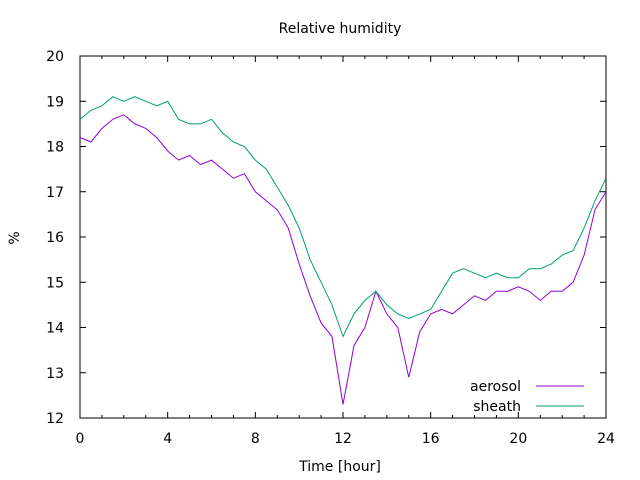 Image resolution: width=640 pixels, height=480 pixels. What do you see at coordinates (431, 439) in the screenshot?
I see `x-tick-label: 16` at bounding box center [431, 439].